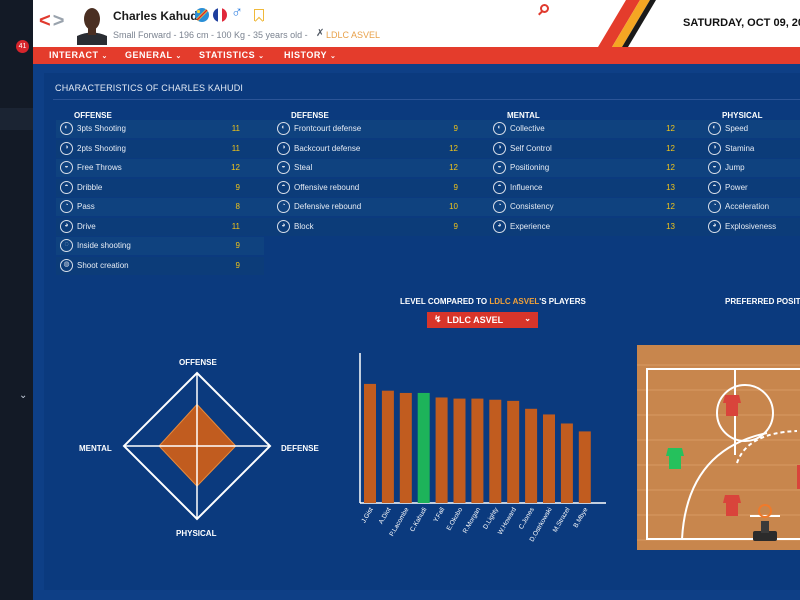  Describe the element at coordinates (86, 226) in the screenshot. I see `attribute-name: Drive` at that location.